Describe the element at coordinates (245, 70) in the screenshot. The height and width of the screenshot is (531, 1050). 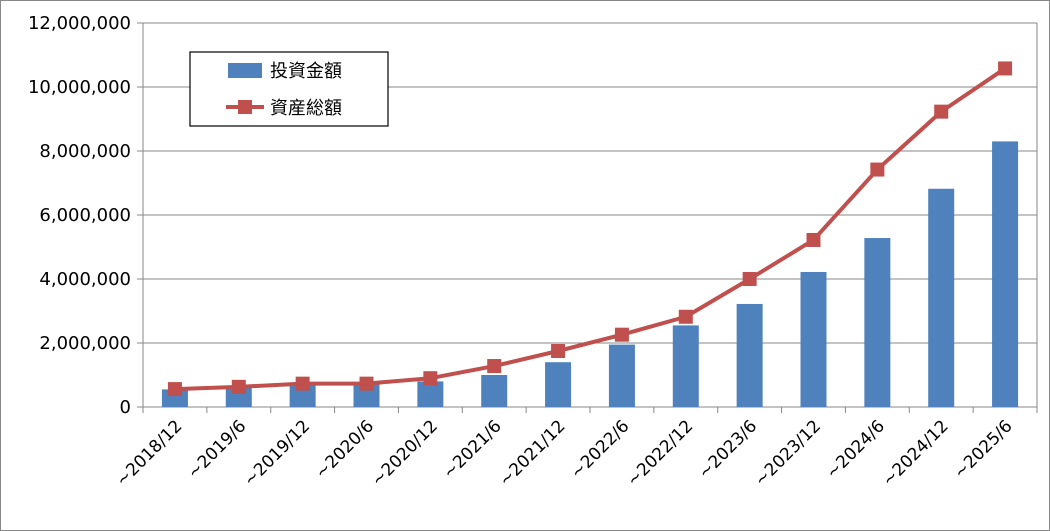
I see `legend-swatch-bar` at that location.